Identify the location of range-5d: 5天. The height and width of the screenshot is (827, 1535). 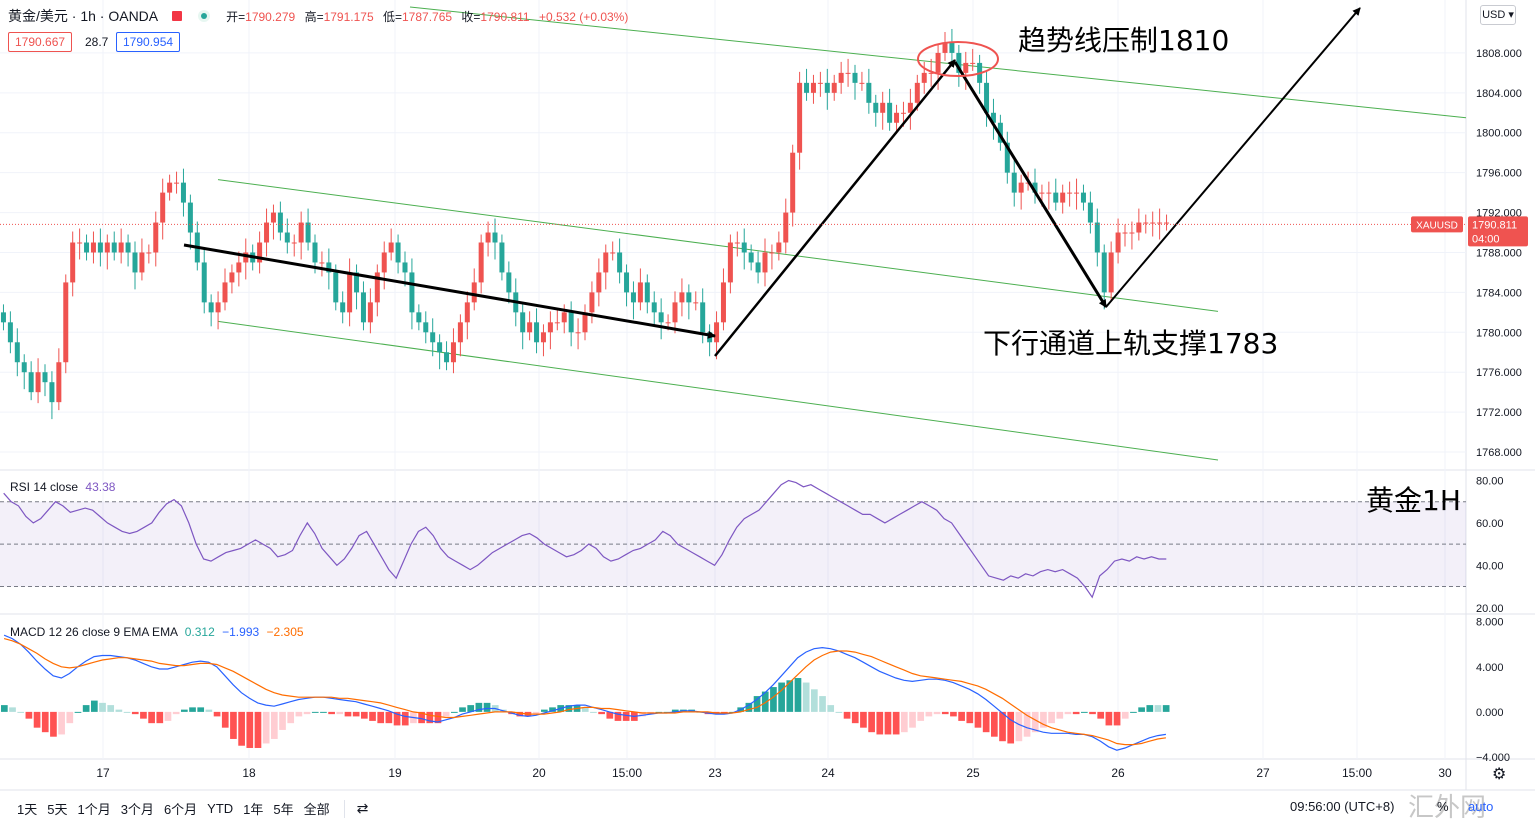
(57, 809).